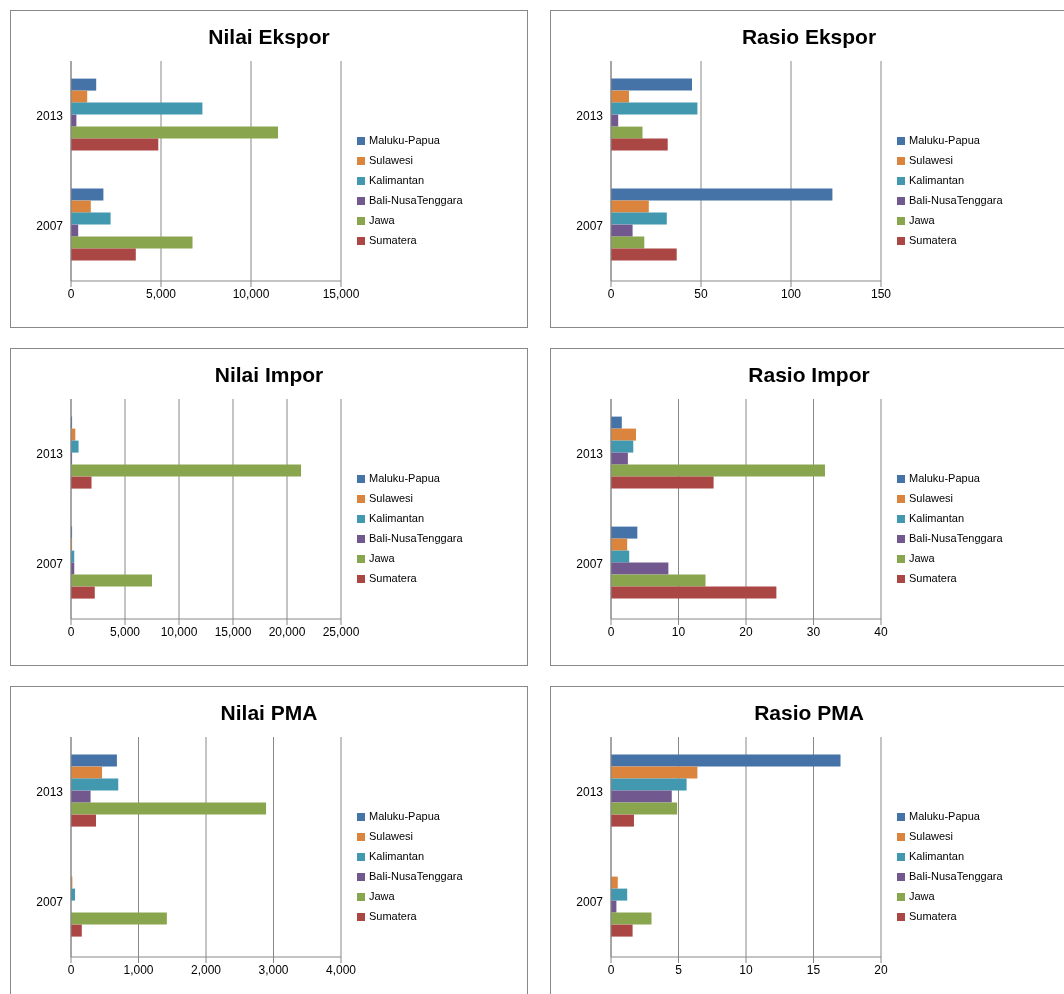  What do you see at coordinates (679, 969) in the screenshot?
I see `x-tick-label: 5` at bounding box center [679, 969].